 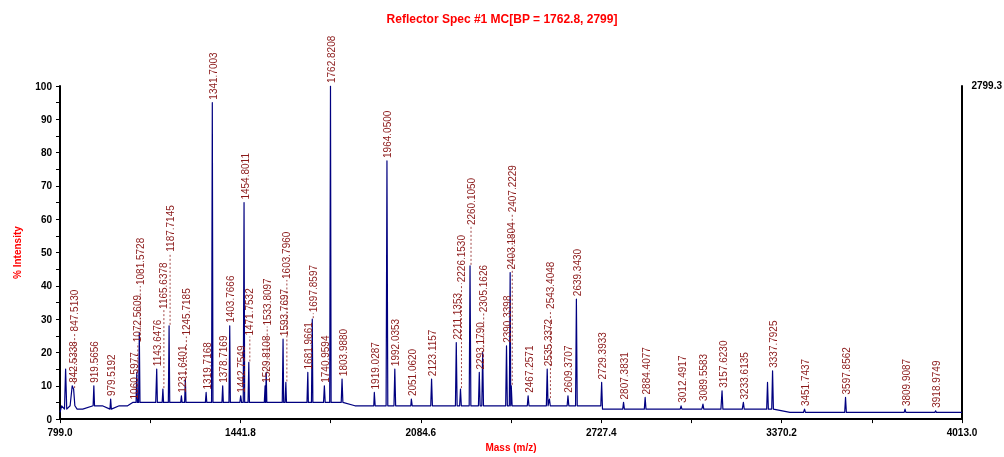 I want to click on annotation: 3597.8562, so click(x=847, y=370).